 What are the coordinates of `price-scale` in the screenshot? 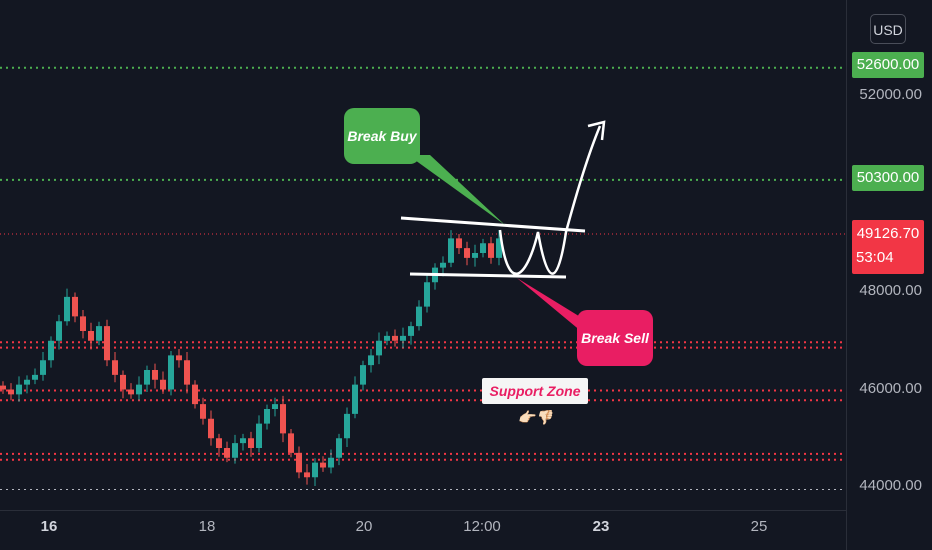 It's located at (889, 275).